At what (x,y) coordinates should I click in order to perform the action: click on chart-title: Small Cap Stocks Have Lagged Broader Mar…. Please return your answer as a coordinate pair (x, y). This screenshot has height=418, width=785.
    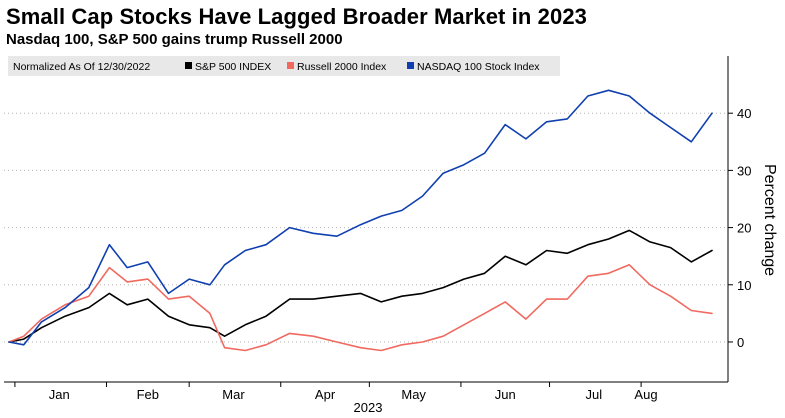
    Looking at the image, I should click on (296, 16).